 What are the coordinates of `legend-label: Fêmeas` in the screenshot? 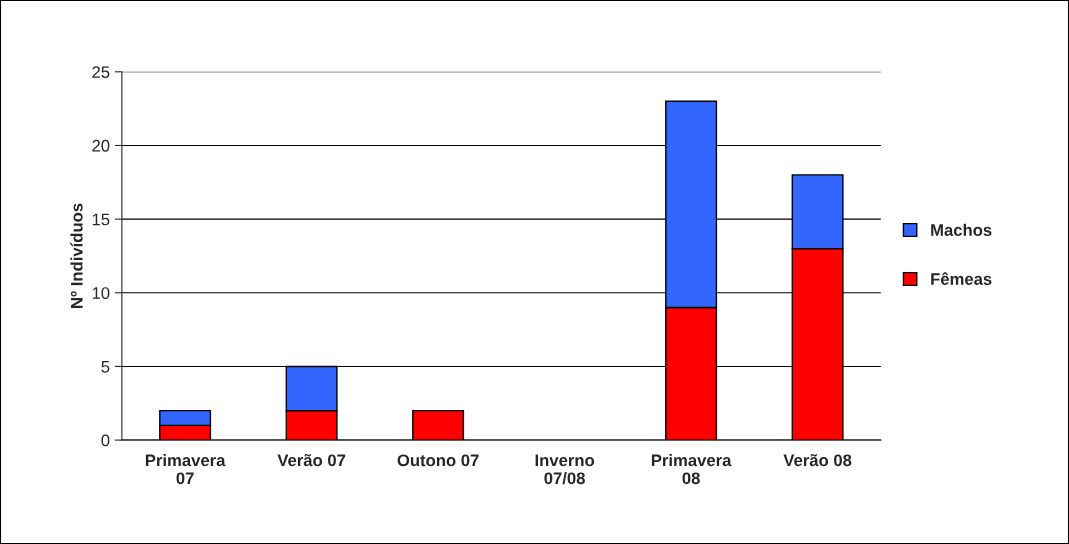 It's located at (961, 278).